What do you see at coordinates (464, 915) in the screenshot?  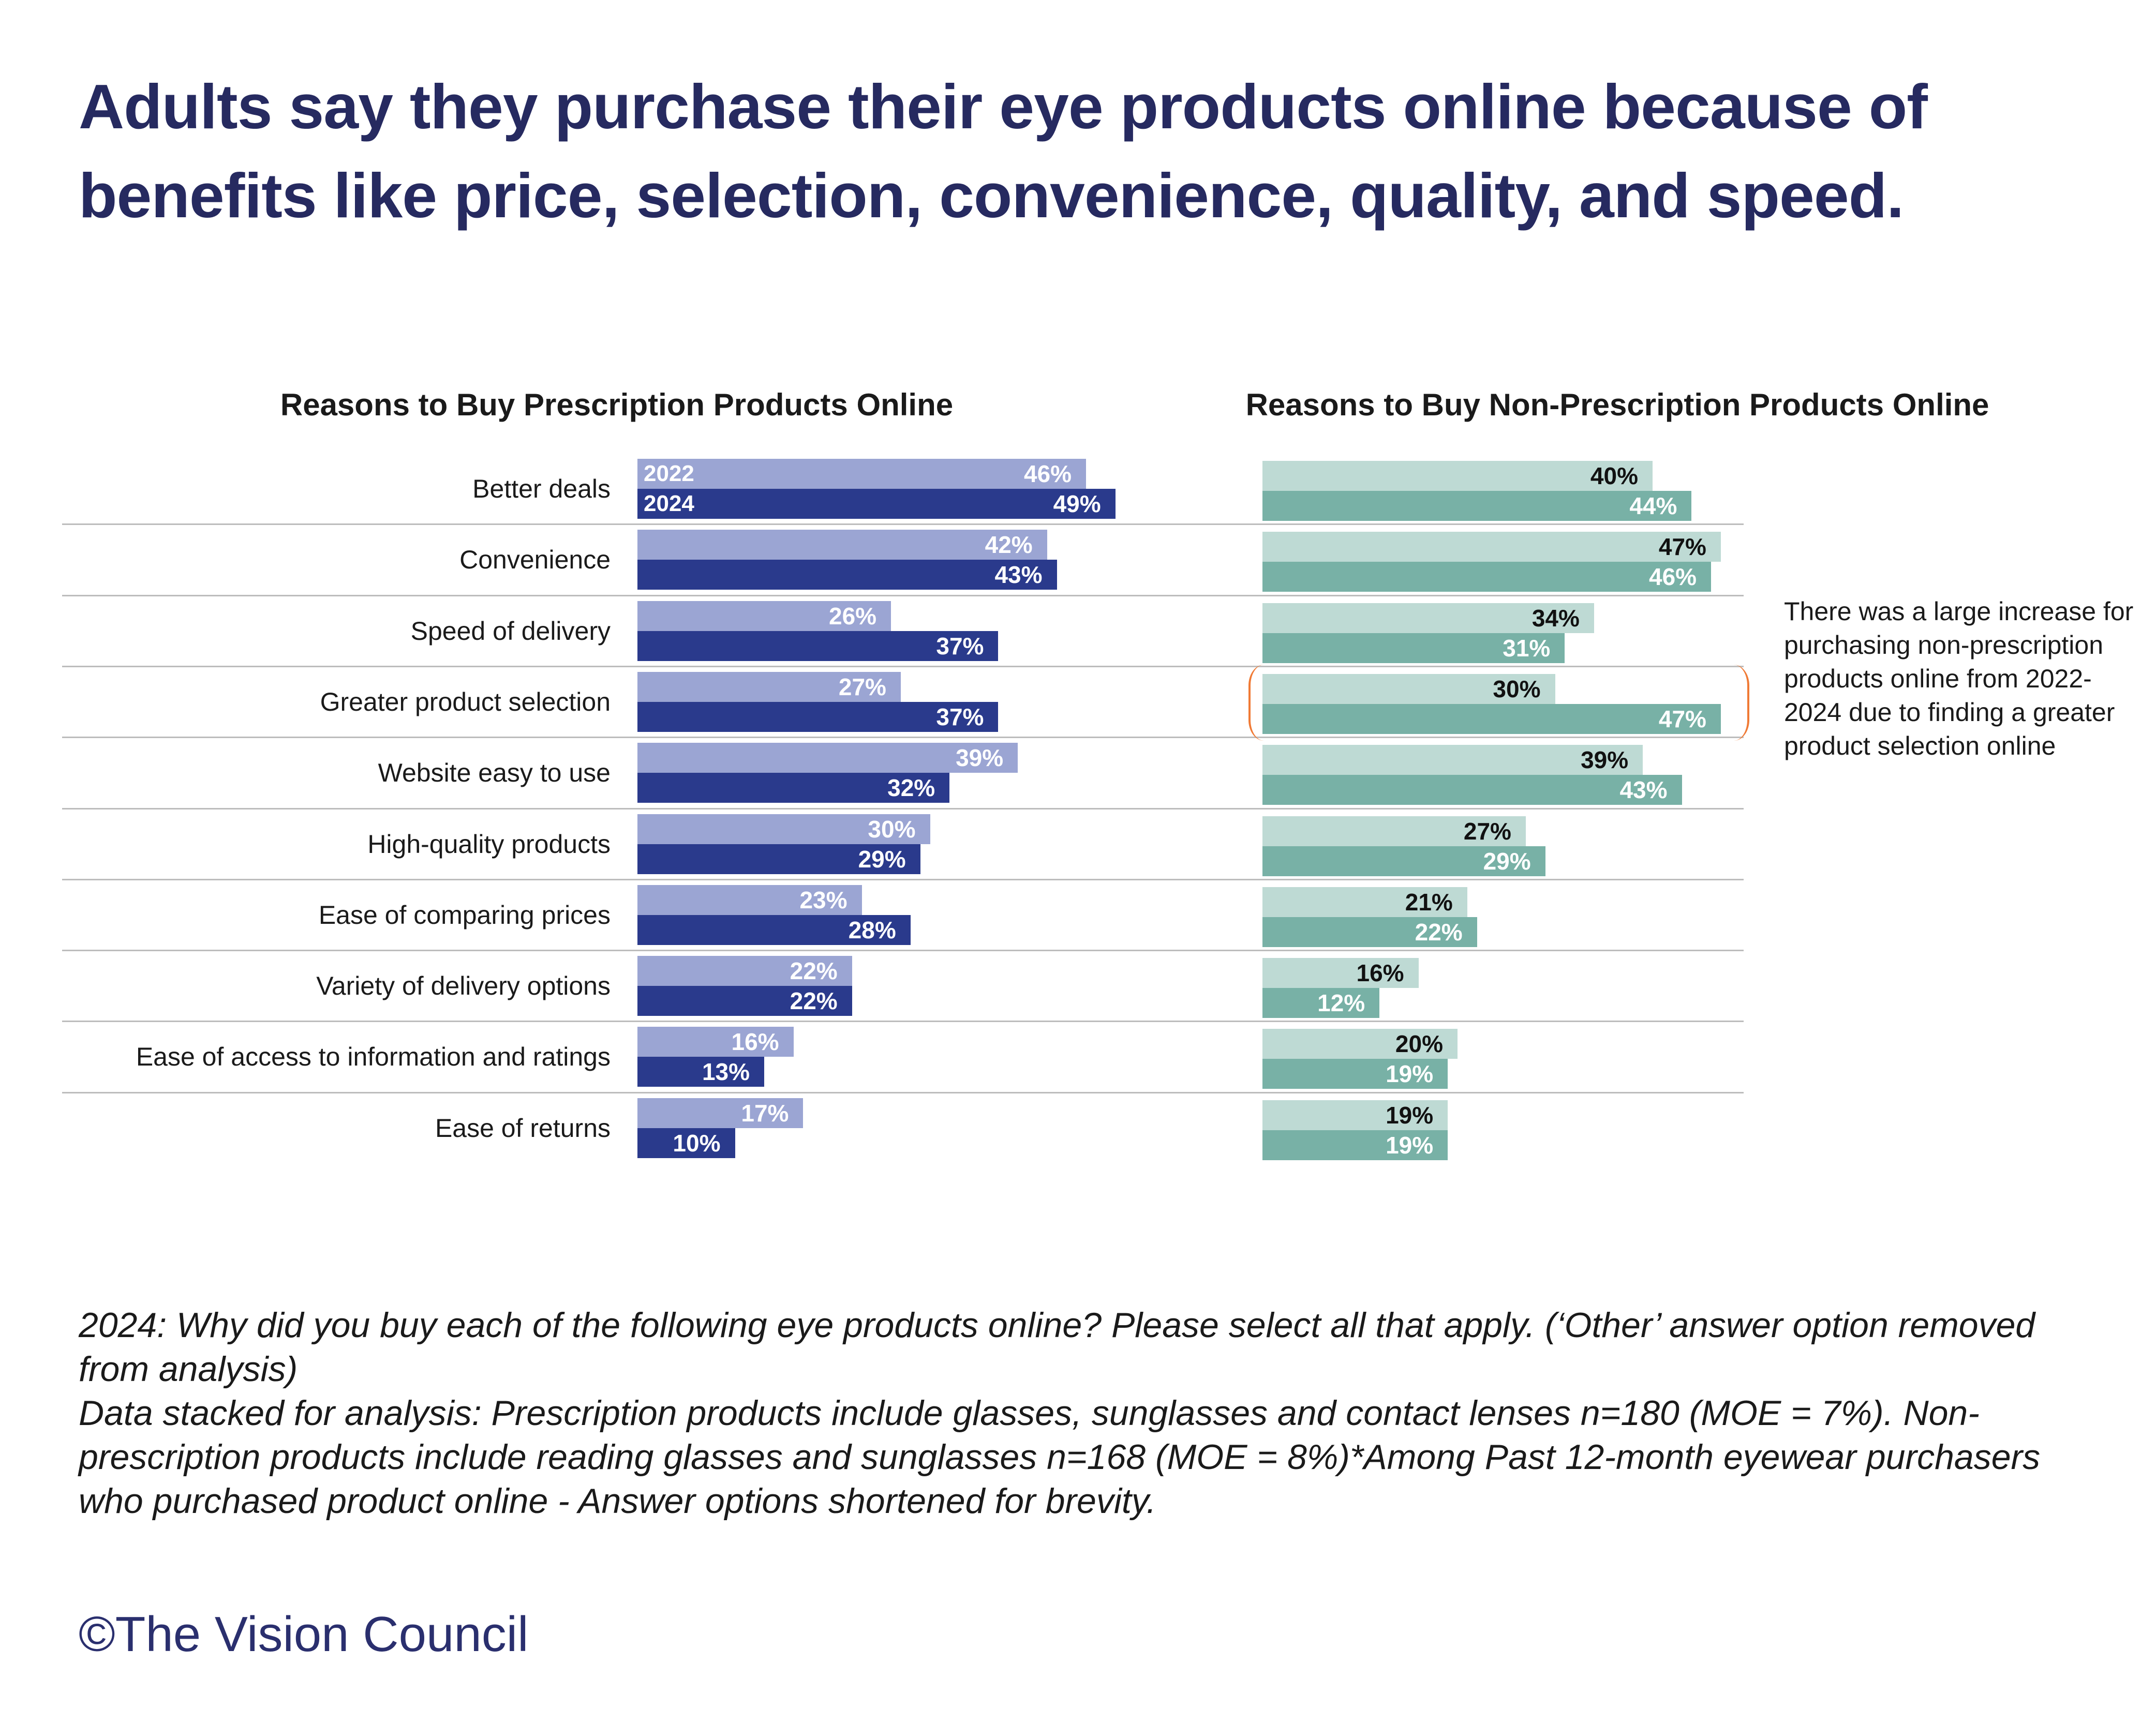 I see `category-label: Ease of comparing prices` at bounding box center [464, 915].